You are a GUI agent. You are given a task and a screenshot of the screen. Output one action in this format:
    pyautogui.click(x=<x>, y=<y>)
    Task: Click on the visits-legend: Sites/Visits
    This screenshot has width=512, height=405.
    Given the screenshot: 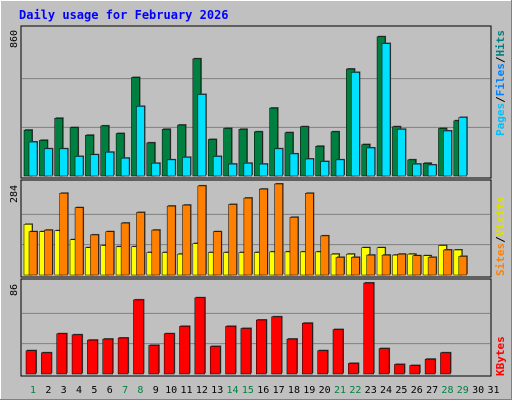 What is the action you would take?
    pyautogui.click(x=500, y=237)
    